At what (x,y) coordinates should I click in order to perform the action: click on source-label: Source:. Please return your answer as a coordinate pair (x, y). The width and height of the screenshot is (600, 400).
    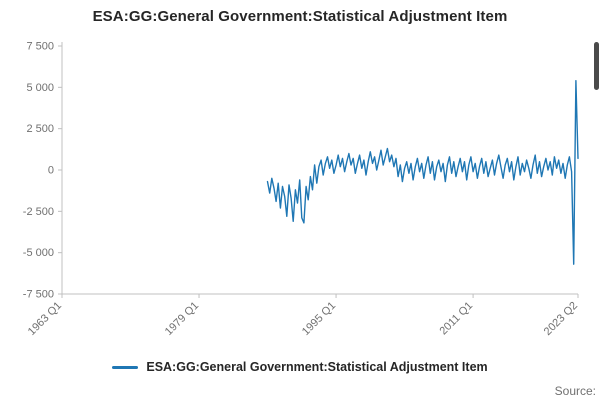
    Looking at the image, I should click on (575, 391).